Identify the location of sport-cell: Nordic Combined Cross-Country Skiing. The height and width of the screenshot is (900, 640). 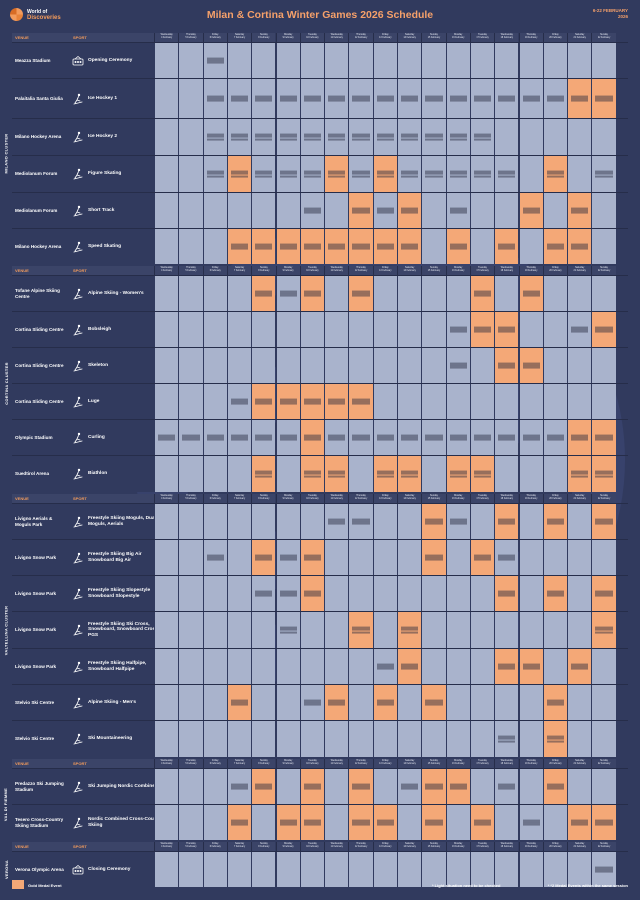
(118, 822).